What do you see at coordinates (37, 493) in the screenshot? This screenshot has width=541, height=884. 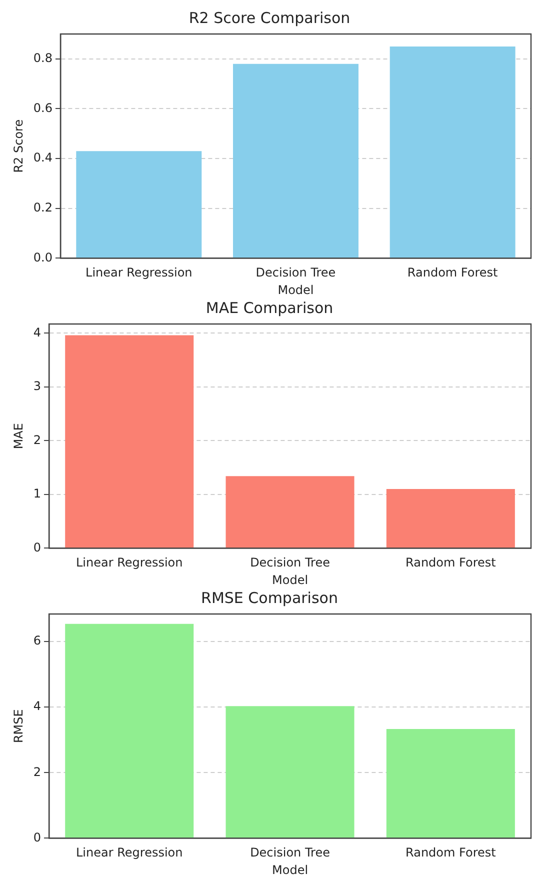 I see `y-tick-label: 1` at bounding box center [37, 493].